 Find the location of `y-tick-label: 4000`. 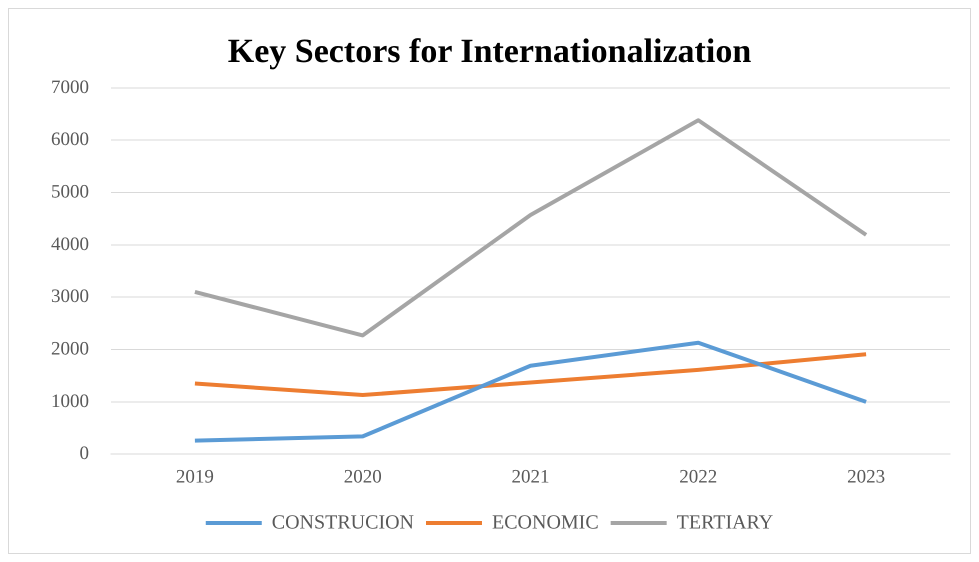

y-tick-label: 4000 is located at coordinates (70, 244).